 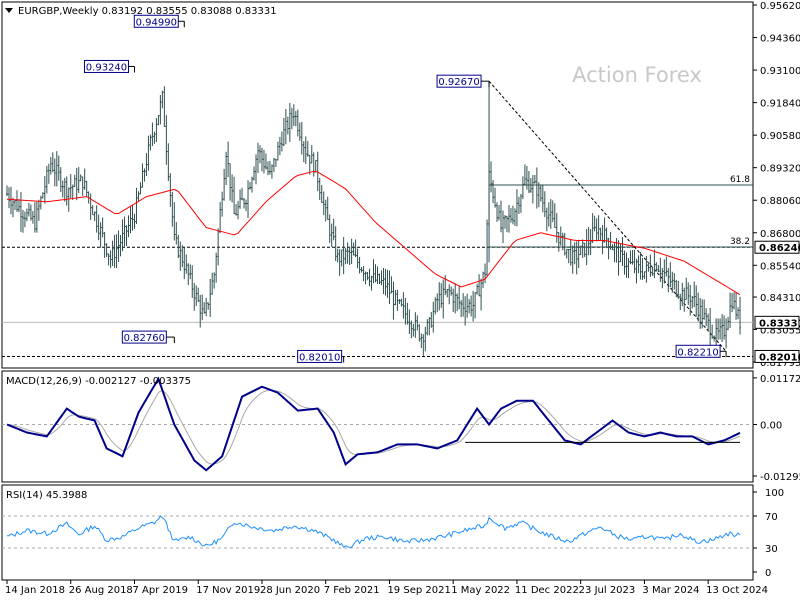 I want to click on price-ytick-label-7: 0.86800, so click(x=780, y=234).